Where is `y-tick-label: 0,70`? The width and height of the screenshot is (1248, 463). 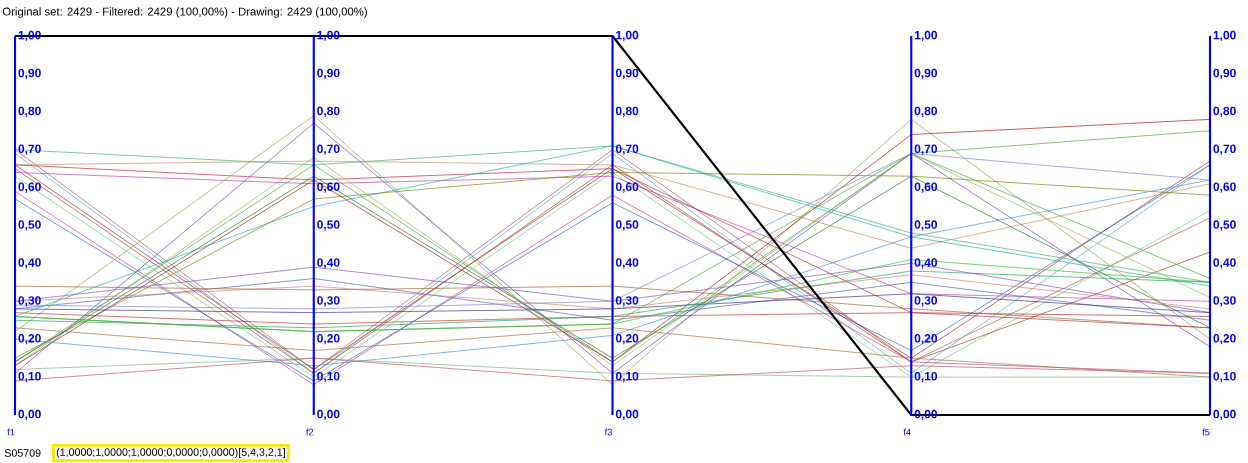
y-tick-label: 0,70 is located at coordinates (328, 149).